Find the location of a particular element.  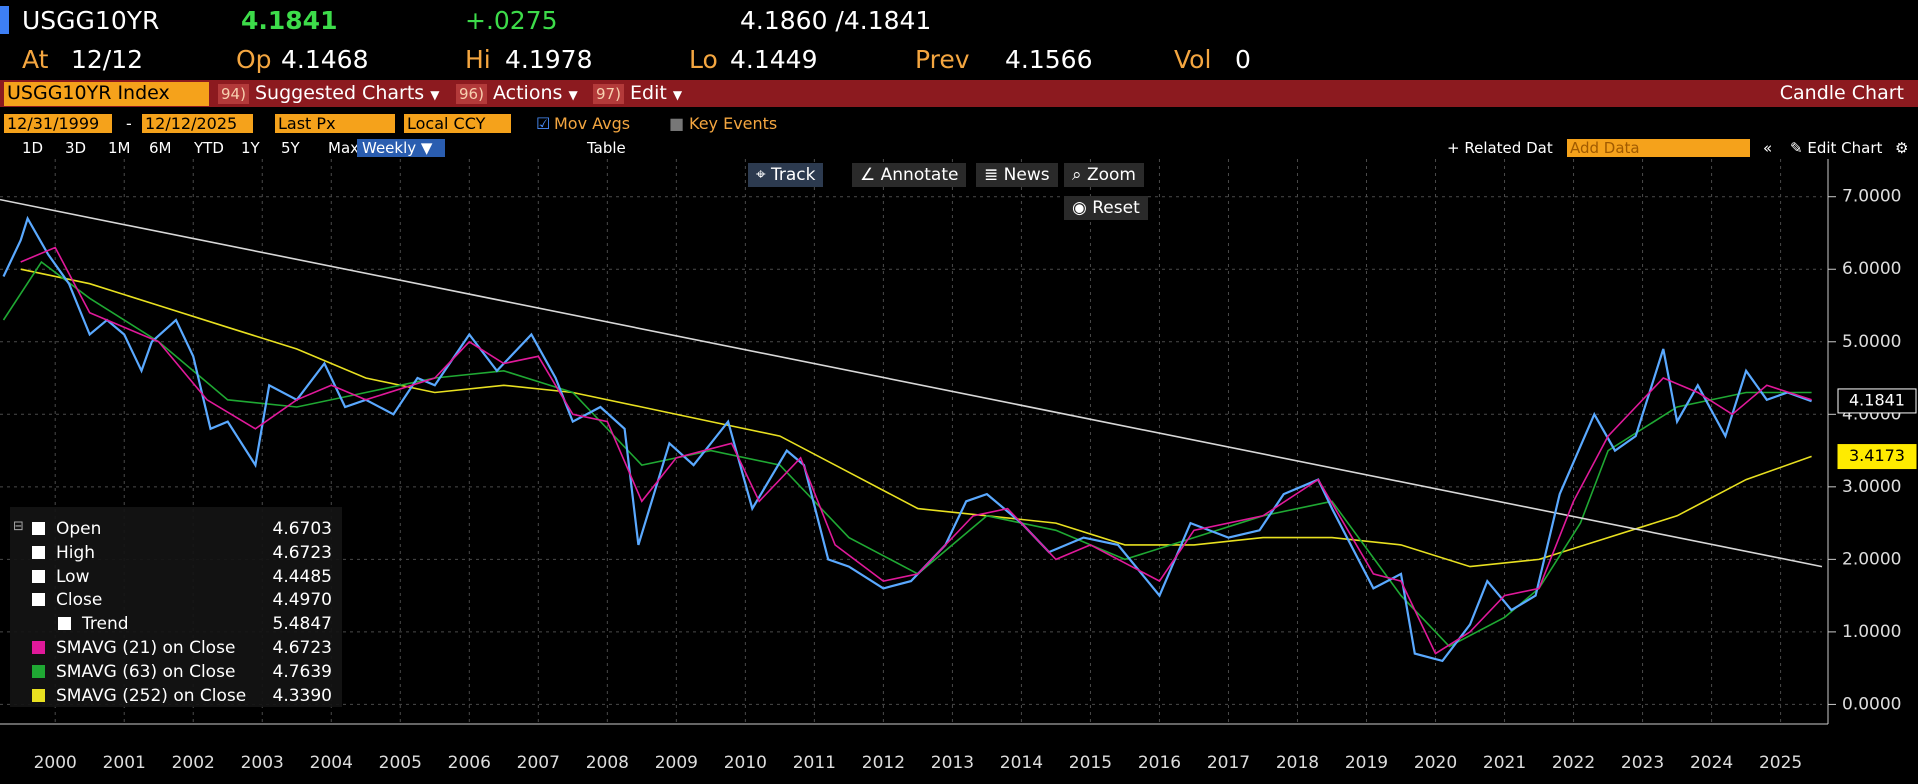

last-value-label: 3.4173 is located at coordinates (1877, 455).